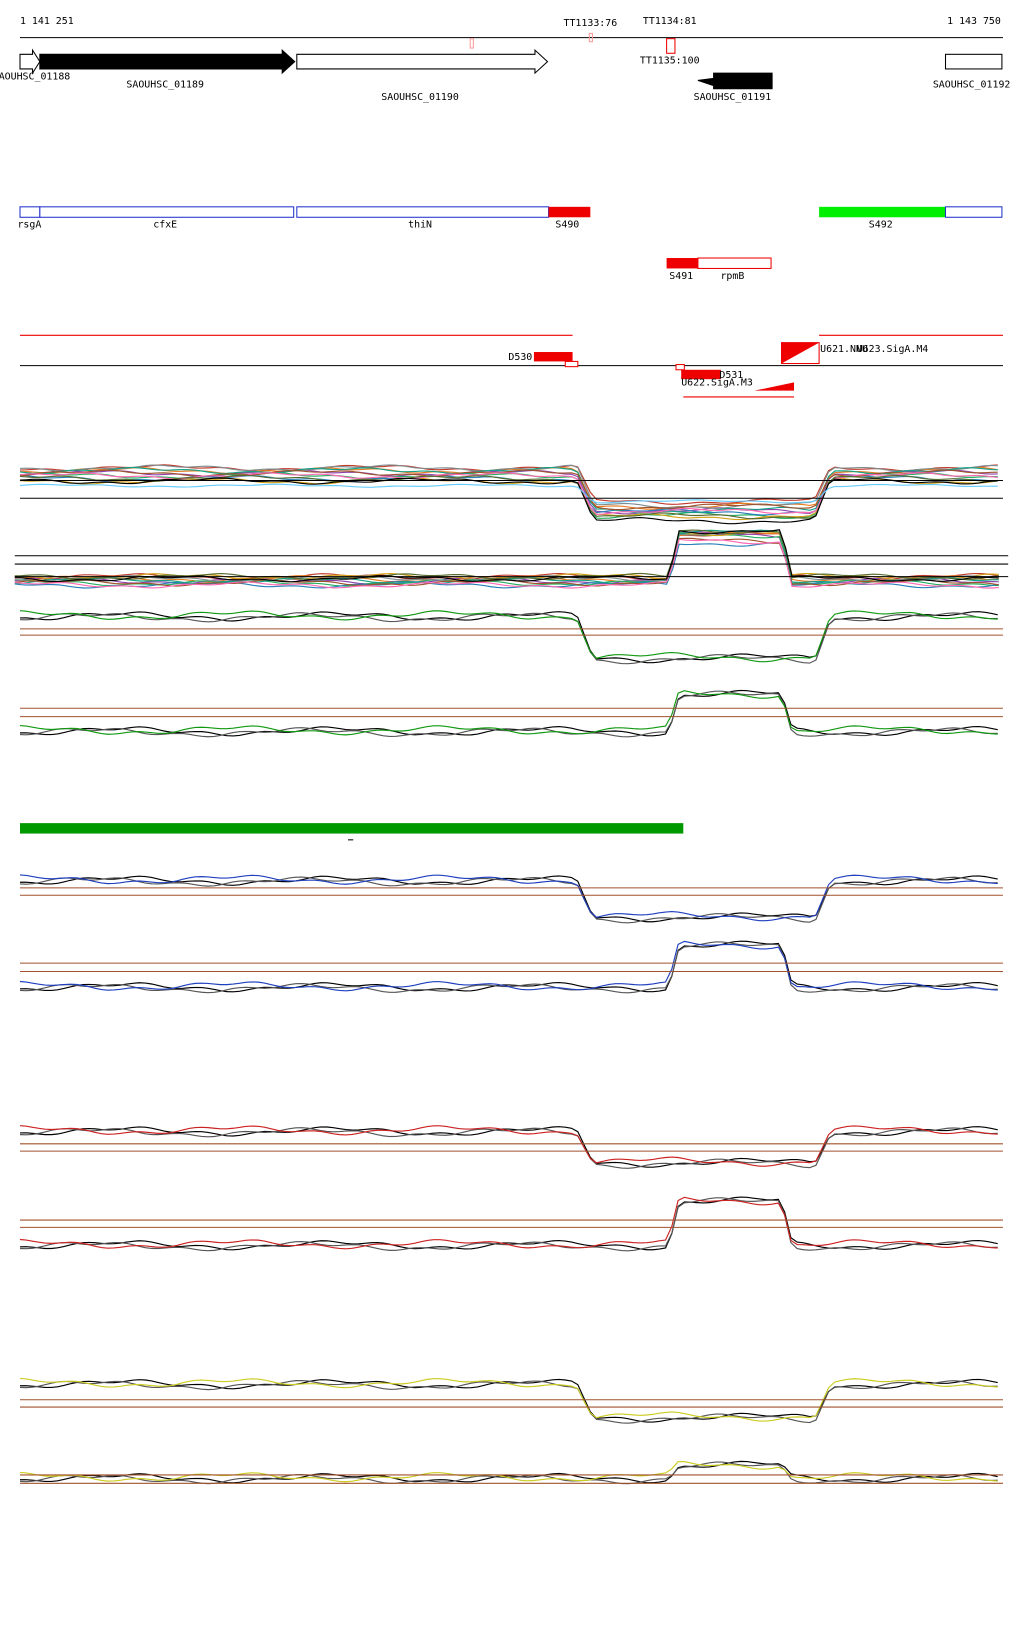 The image size is (1024, 1640). What do you see at coordinates (520, 357) in the screenshot?
I see `feature-label: D530` at bounding box center [520, 357].